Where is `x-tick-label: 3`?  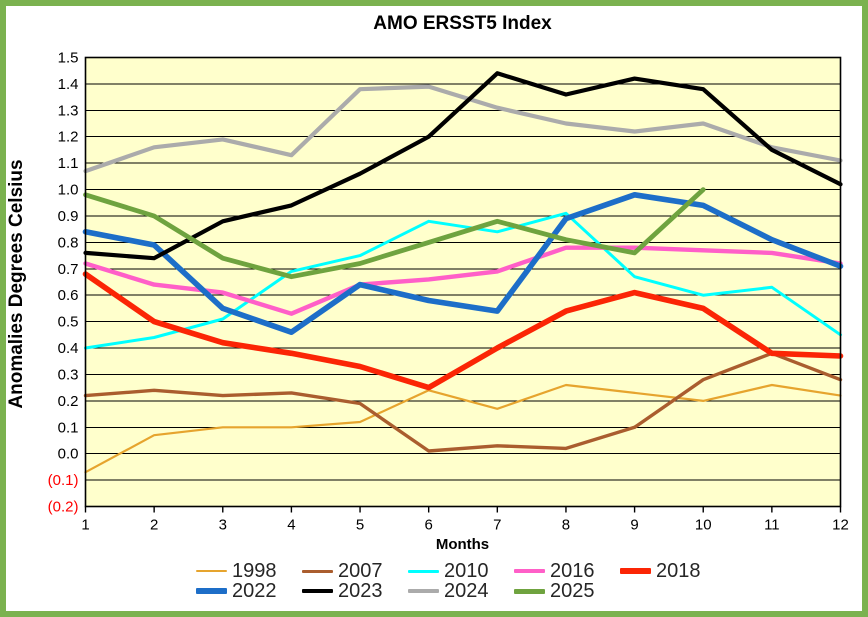 x-tick-label: 3 is located at coordinates (223, 525).